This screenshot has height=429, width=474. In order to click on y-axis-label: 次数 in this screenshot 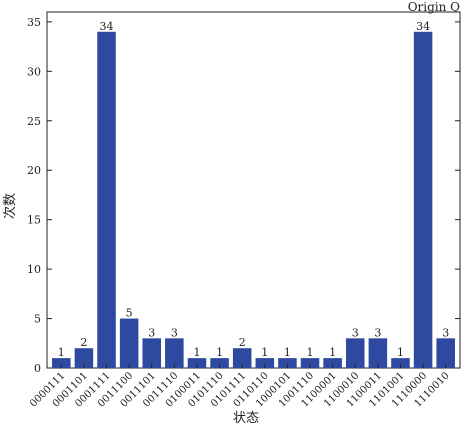, I will do `click(10, 206)`.